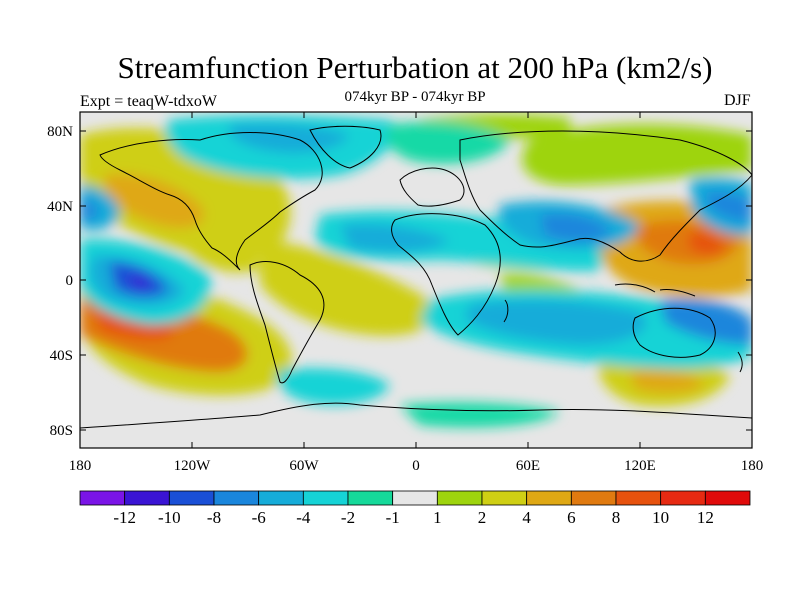  Describe the element at coordinates (482, 517) in the screenshot. I see `colorbar-label: 2` at that location.